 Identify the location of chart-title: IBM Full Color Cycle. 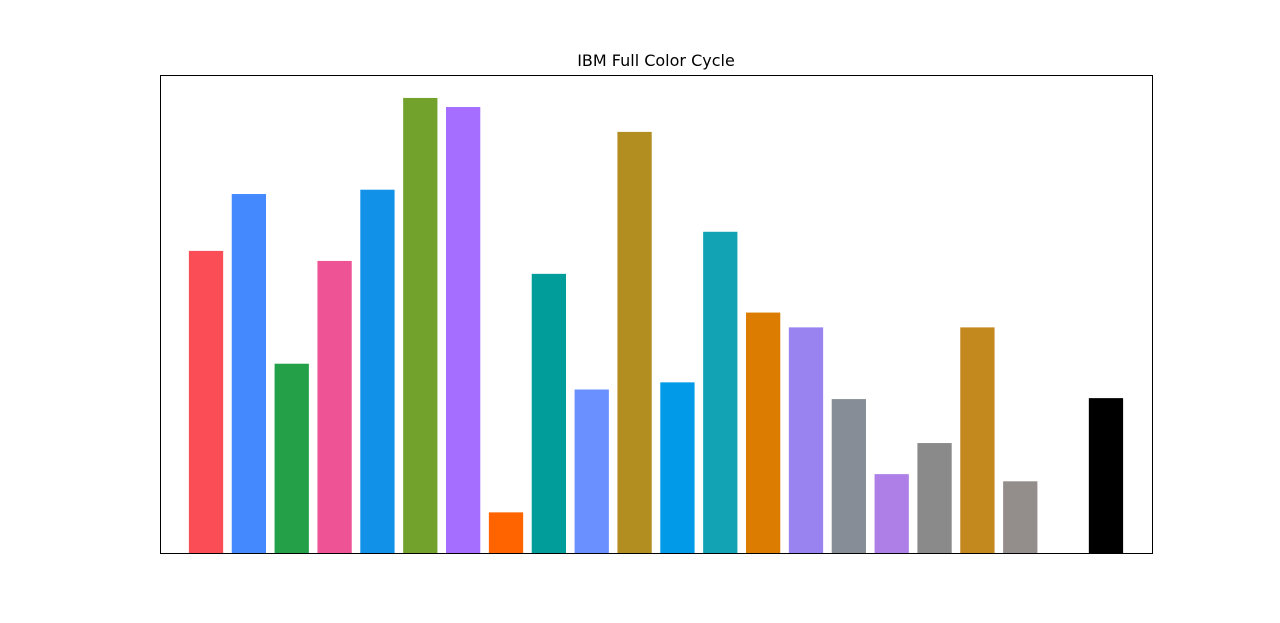
(656, 60).